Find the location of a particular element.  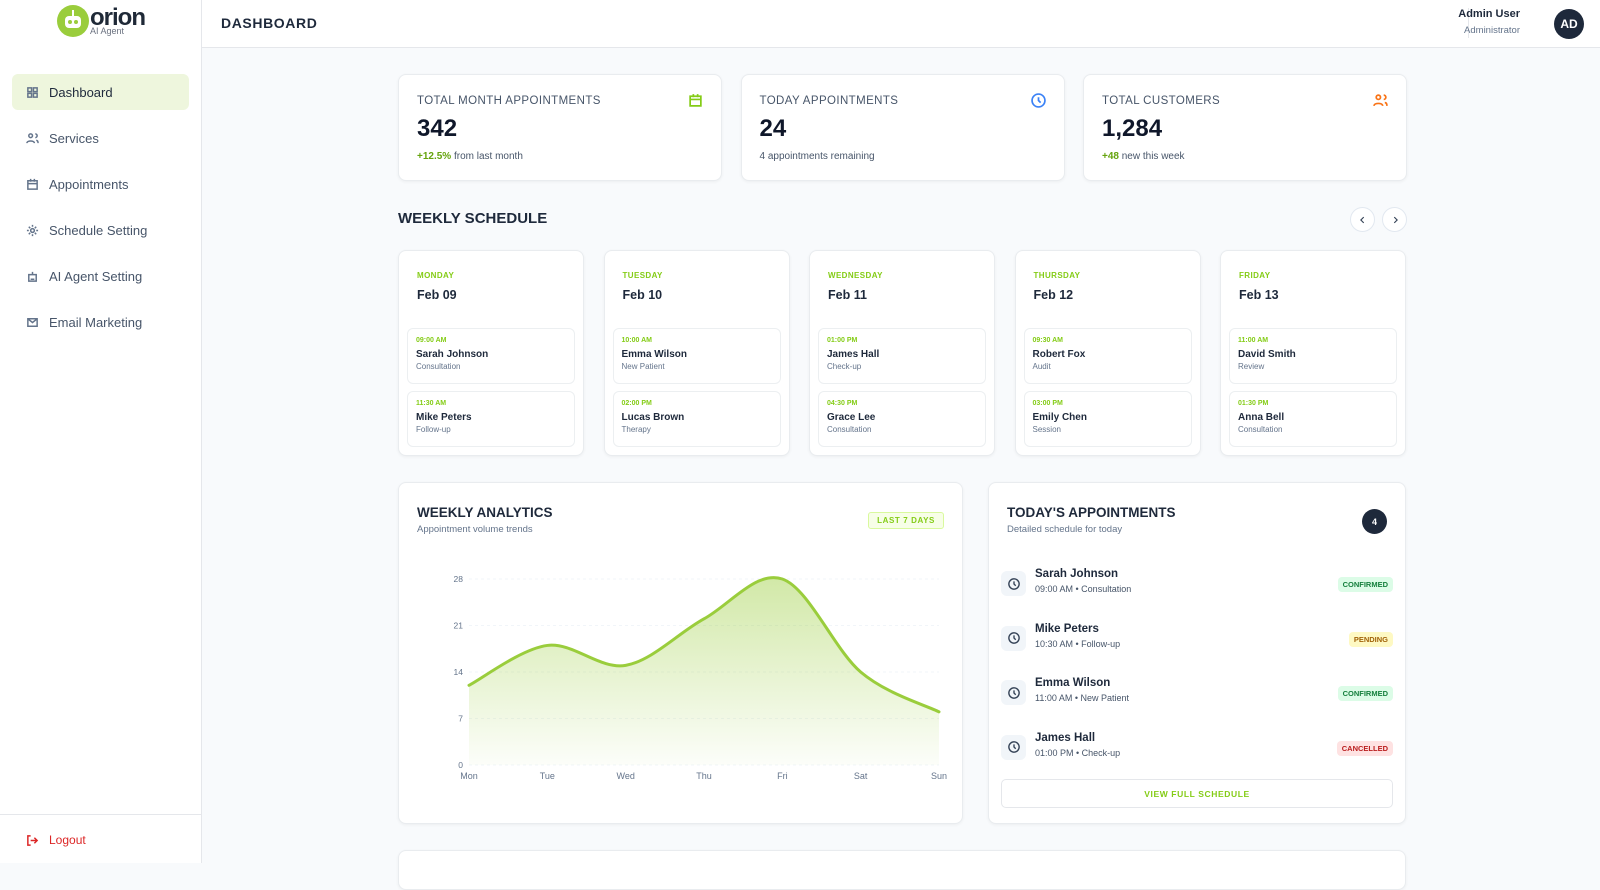

stat-footer: +12.5% from last month is located at coordinates (470, 156).